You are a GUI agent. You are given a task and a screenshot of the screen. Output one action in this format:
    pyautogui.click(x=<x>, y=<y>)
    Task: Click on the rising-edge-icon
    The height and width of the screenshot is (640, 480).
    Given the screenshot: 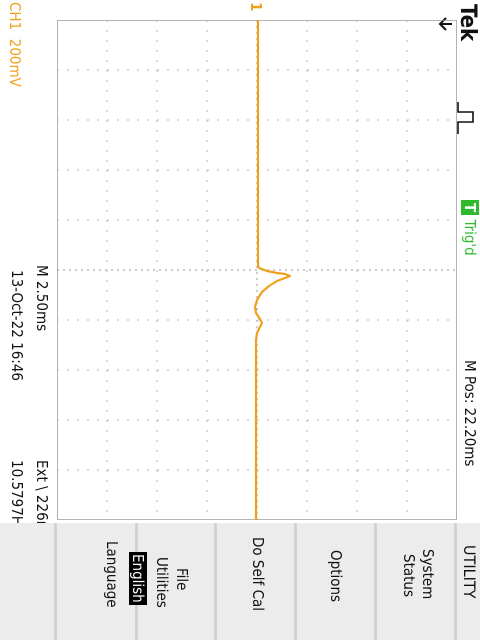 What is the action you would take?
    pyautogui.click(x=465, y=118)
    